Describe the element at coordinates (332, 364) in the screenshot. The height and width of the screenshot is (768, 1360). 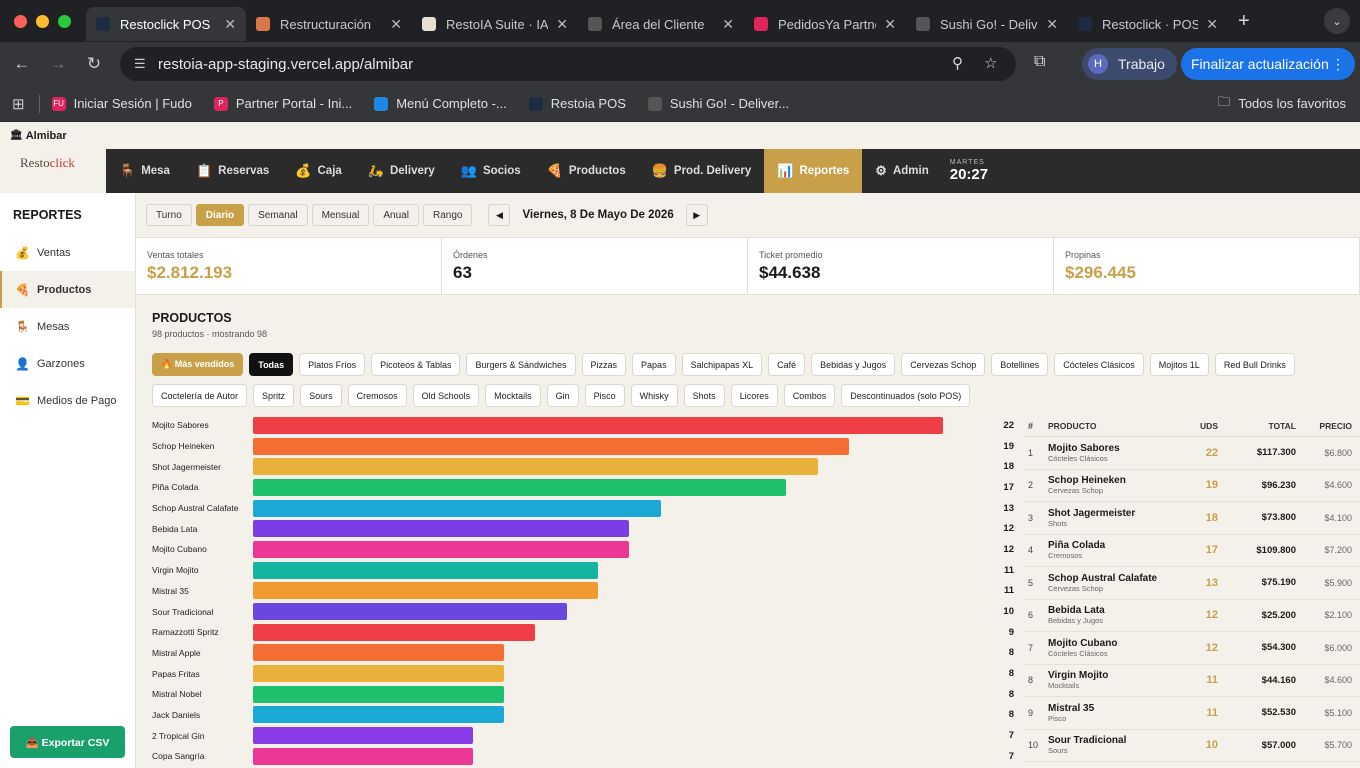
I see `filter-chip: Platos Fríos` at that location.